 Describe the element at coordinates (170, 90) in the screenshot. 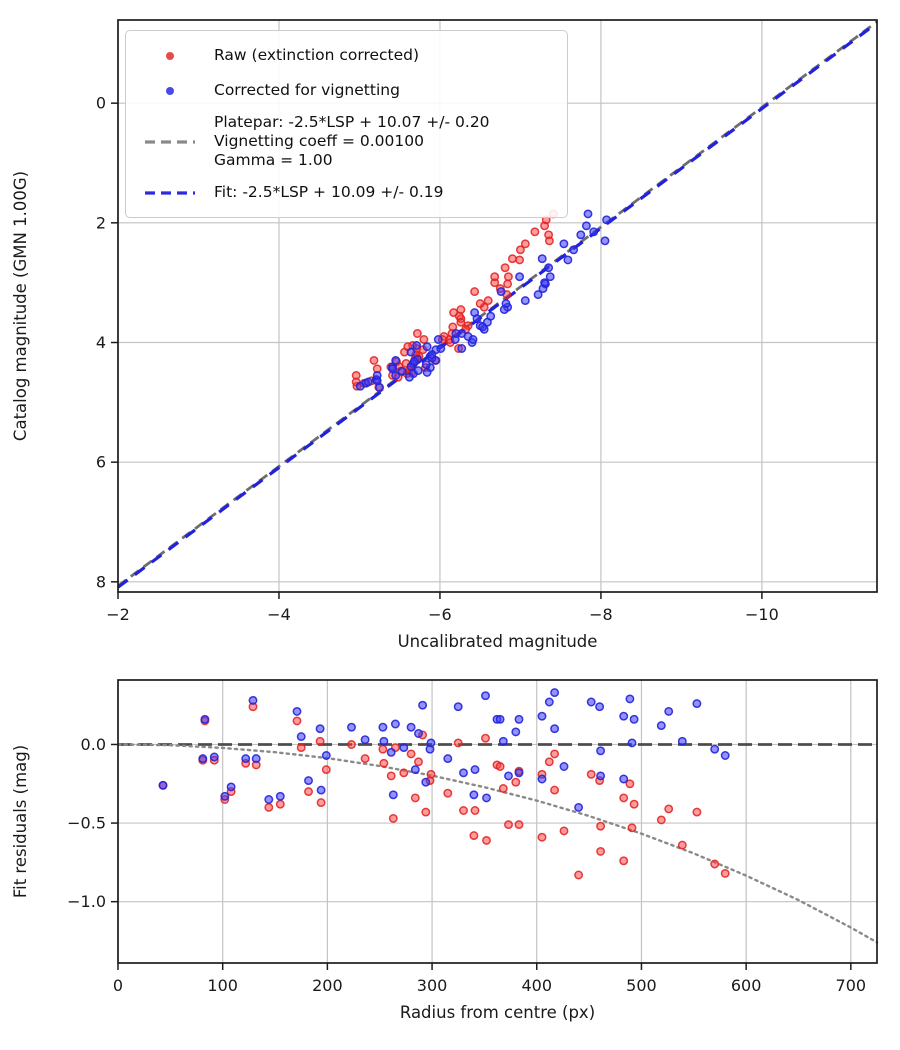

I see `blue-dot-marker-icon` at that location.